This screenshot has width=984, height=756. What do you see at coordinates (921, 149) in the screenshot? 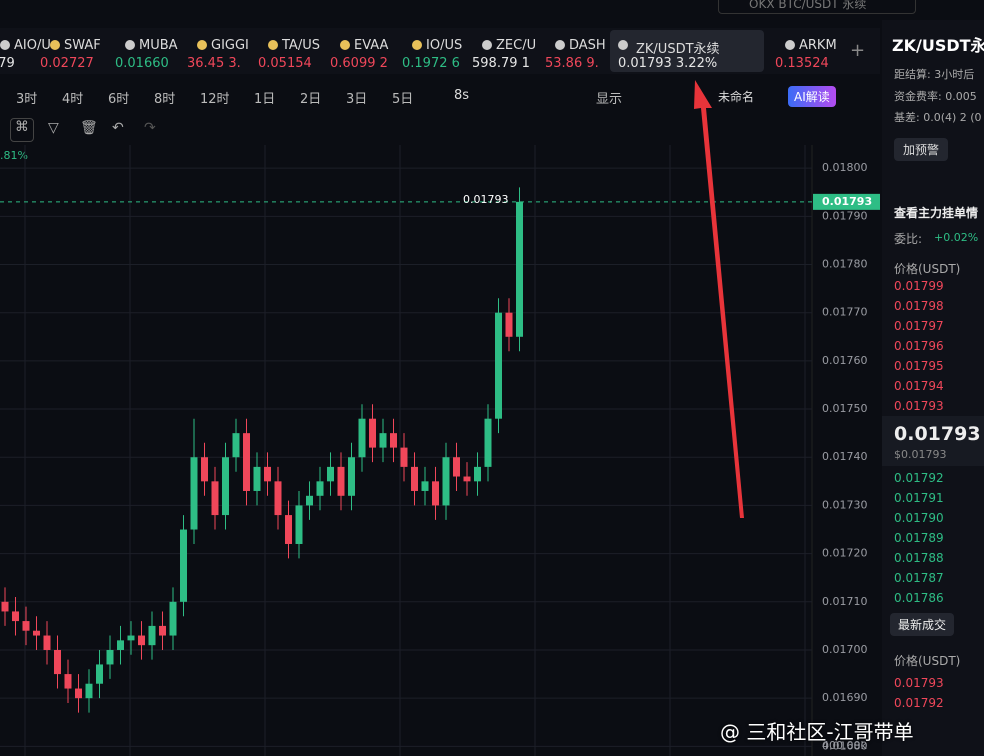
I see `alert-btn: 加预警` at bounding box center [921, 149].